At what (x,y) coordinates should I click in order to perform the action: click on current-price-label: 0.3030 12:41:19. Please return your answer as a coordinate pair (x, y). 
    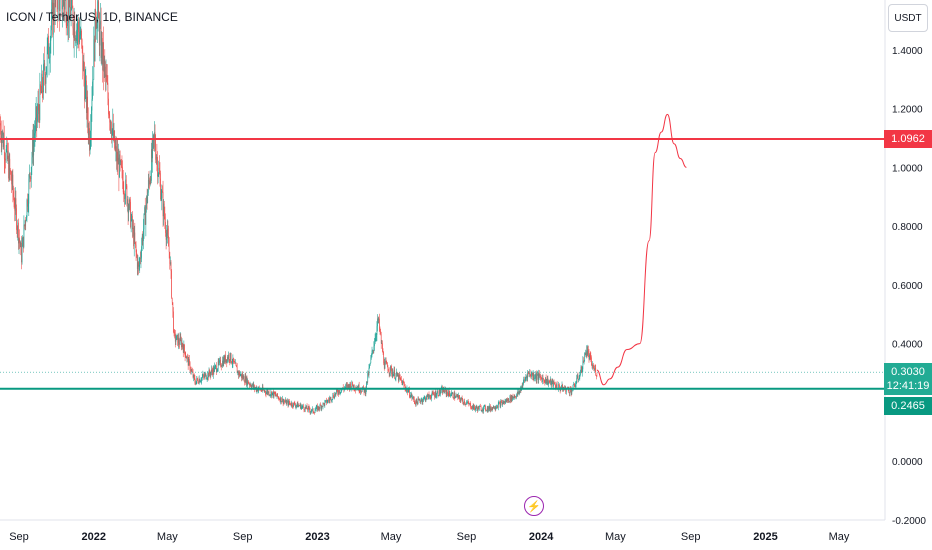
    Looking at the image, I should click on (908, 379).